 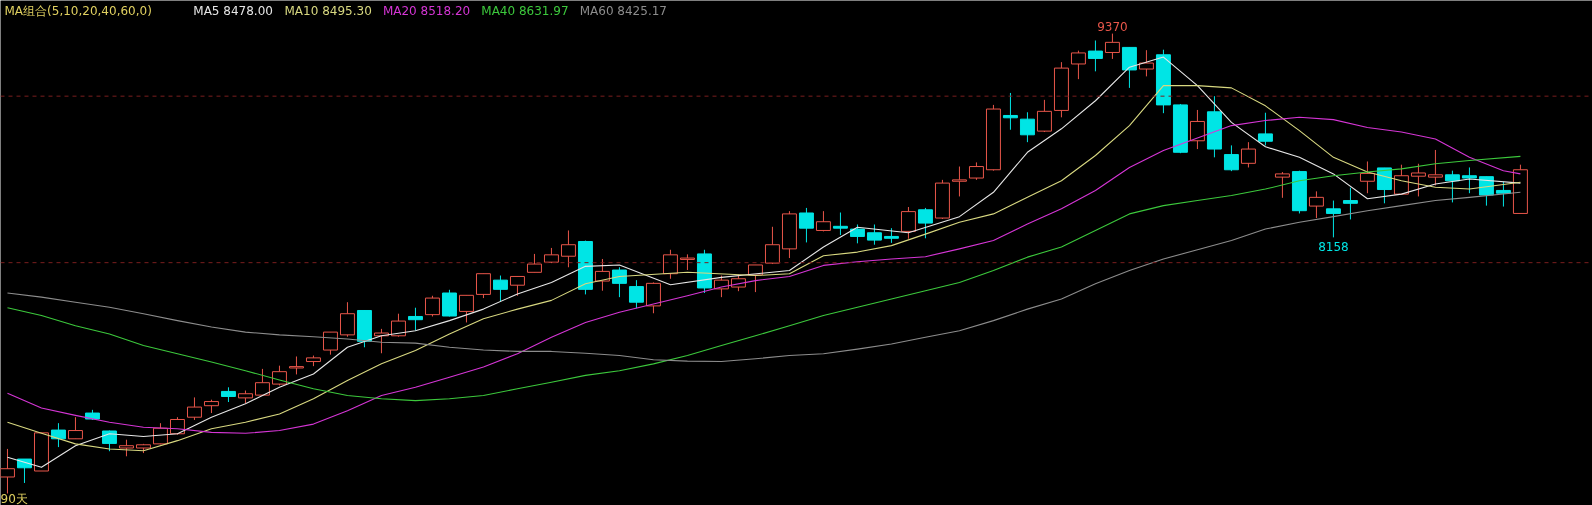 What do you see at coordinates (1112, 26) in the screenshot?
I see `annotation: 9370` at bounding box center [1112, 26].